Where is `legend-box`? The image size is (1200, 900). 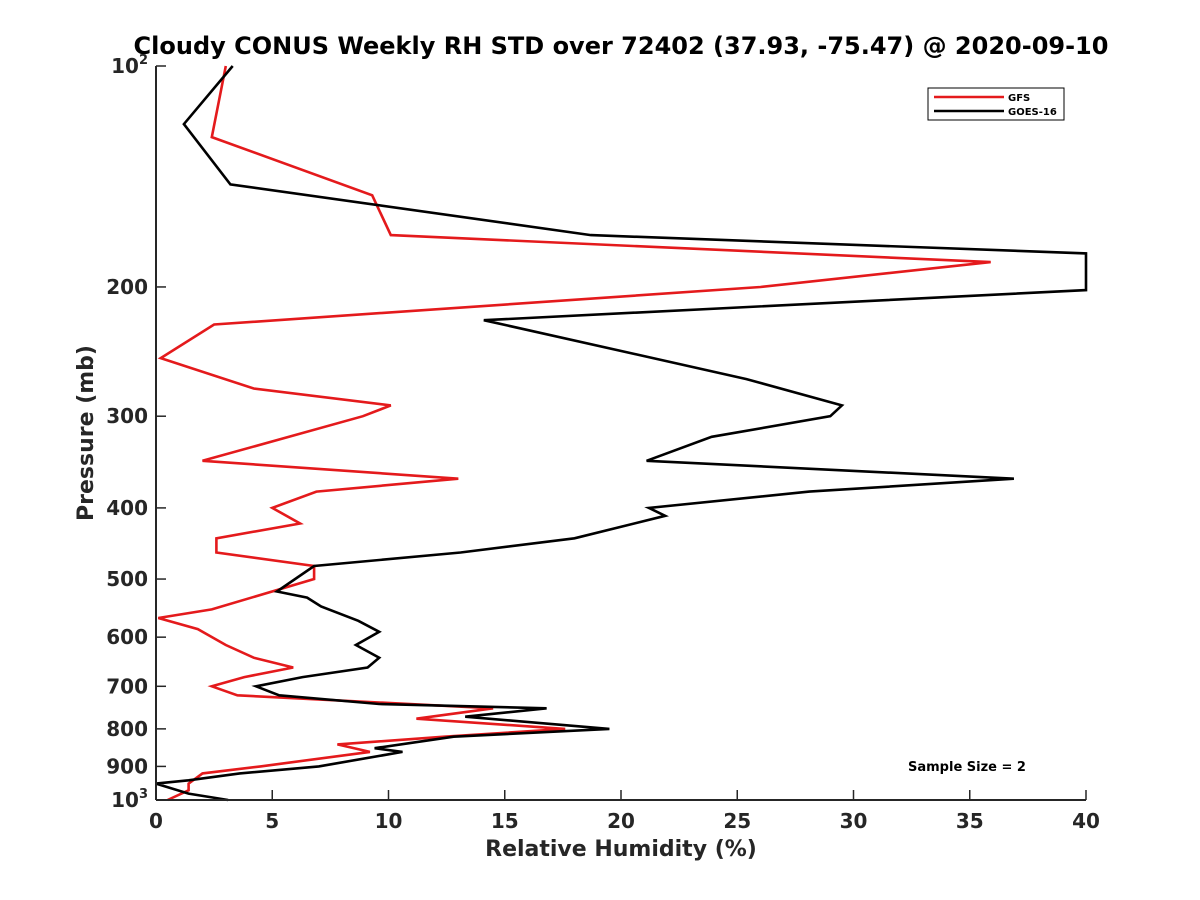 legend-box is located at coordinates (996, 104).